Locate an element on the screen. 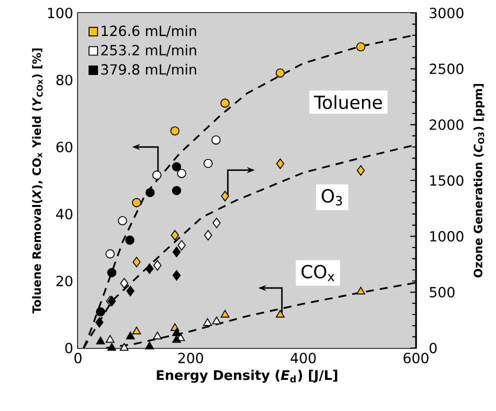 The image size is (496, 411). legend-label: 379.8 mL/min is located at coordinates (148, 70).